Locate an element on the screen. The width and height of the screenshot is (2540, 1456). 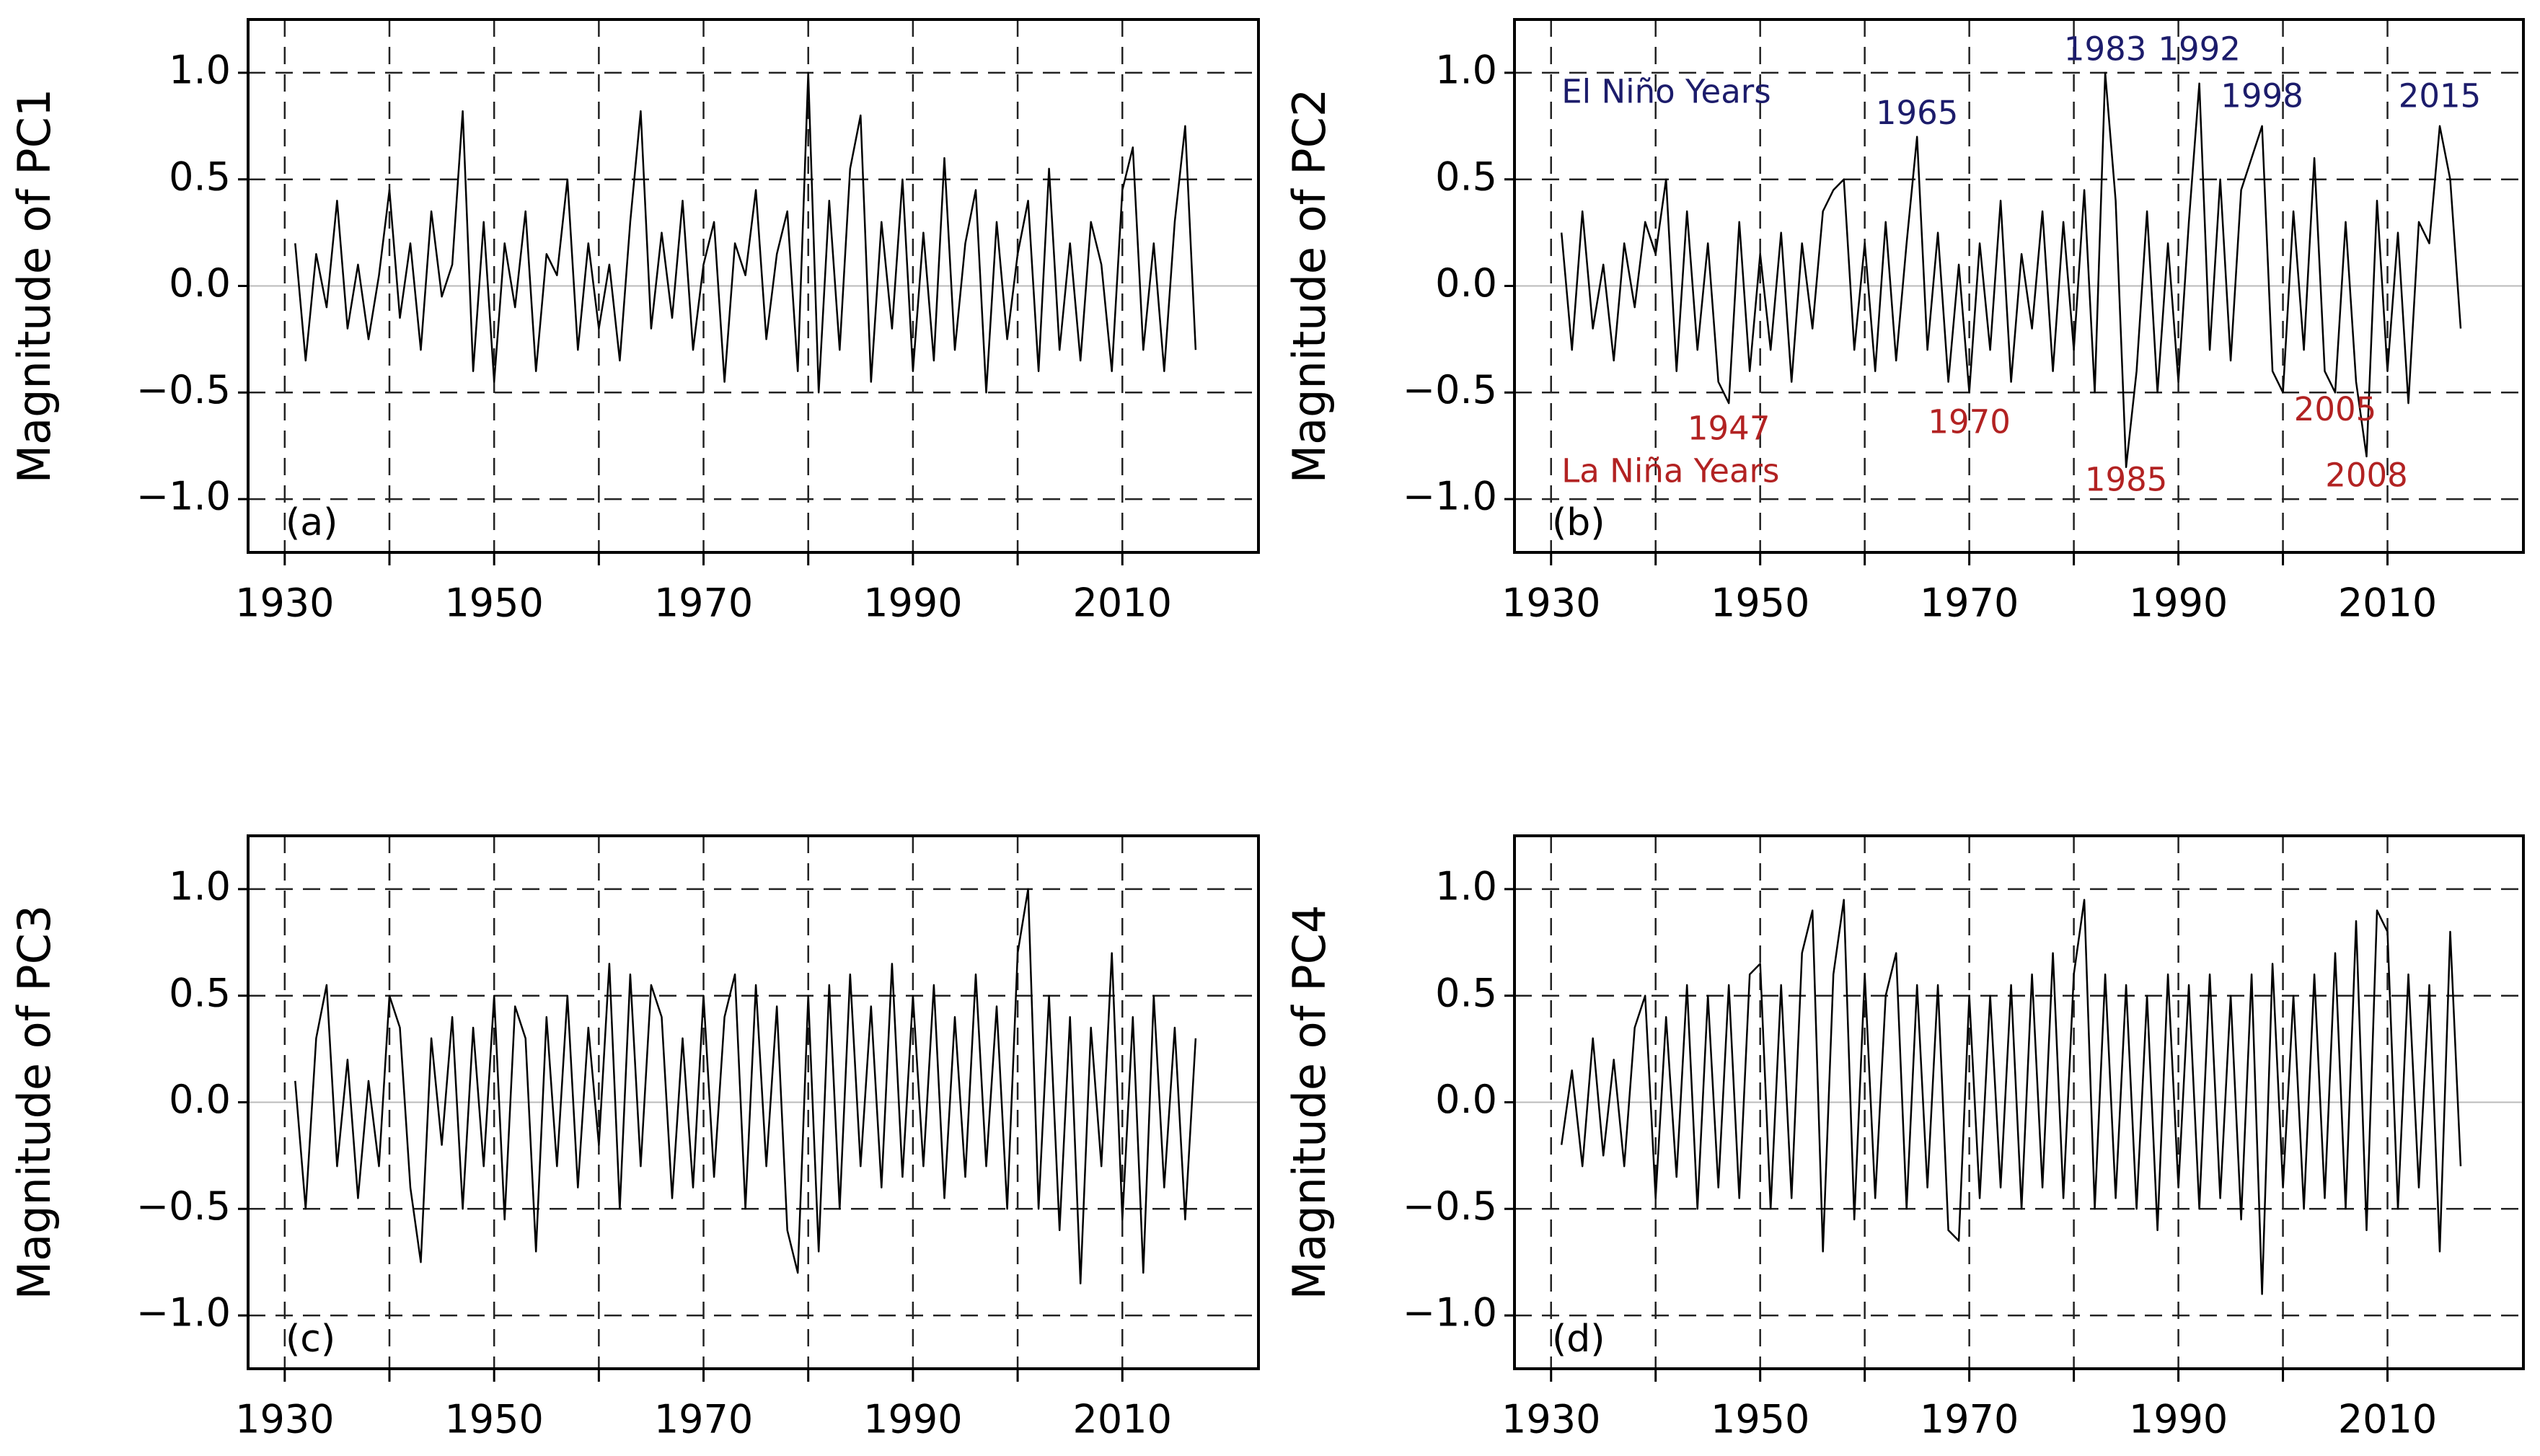
annotation: 2015 is located at coordinates (2440, 95).